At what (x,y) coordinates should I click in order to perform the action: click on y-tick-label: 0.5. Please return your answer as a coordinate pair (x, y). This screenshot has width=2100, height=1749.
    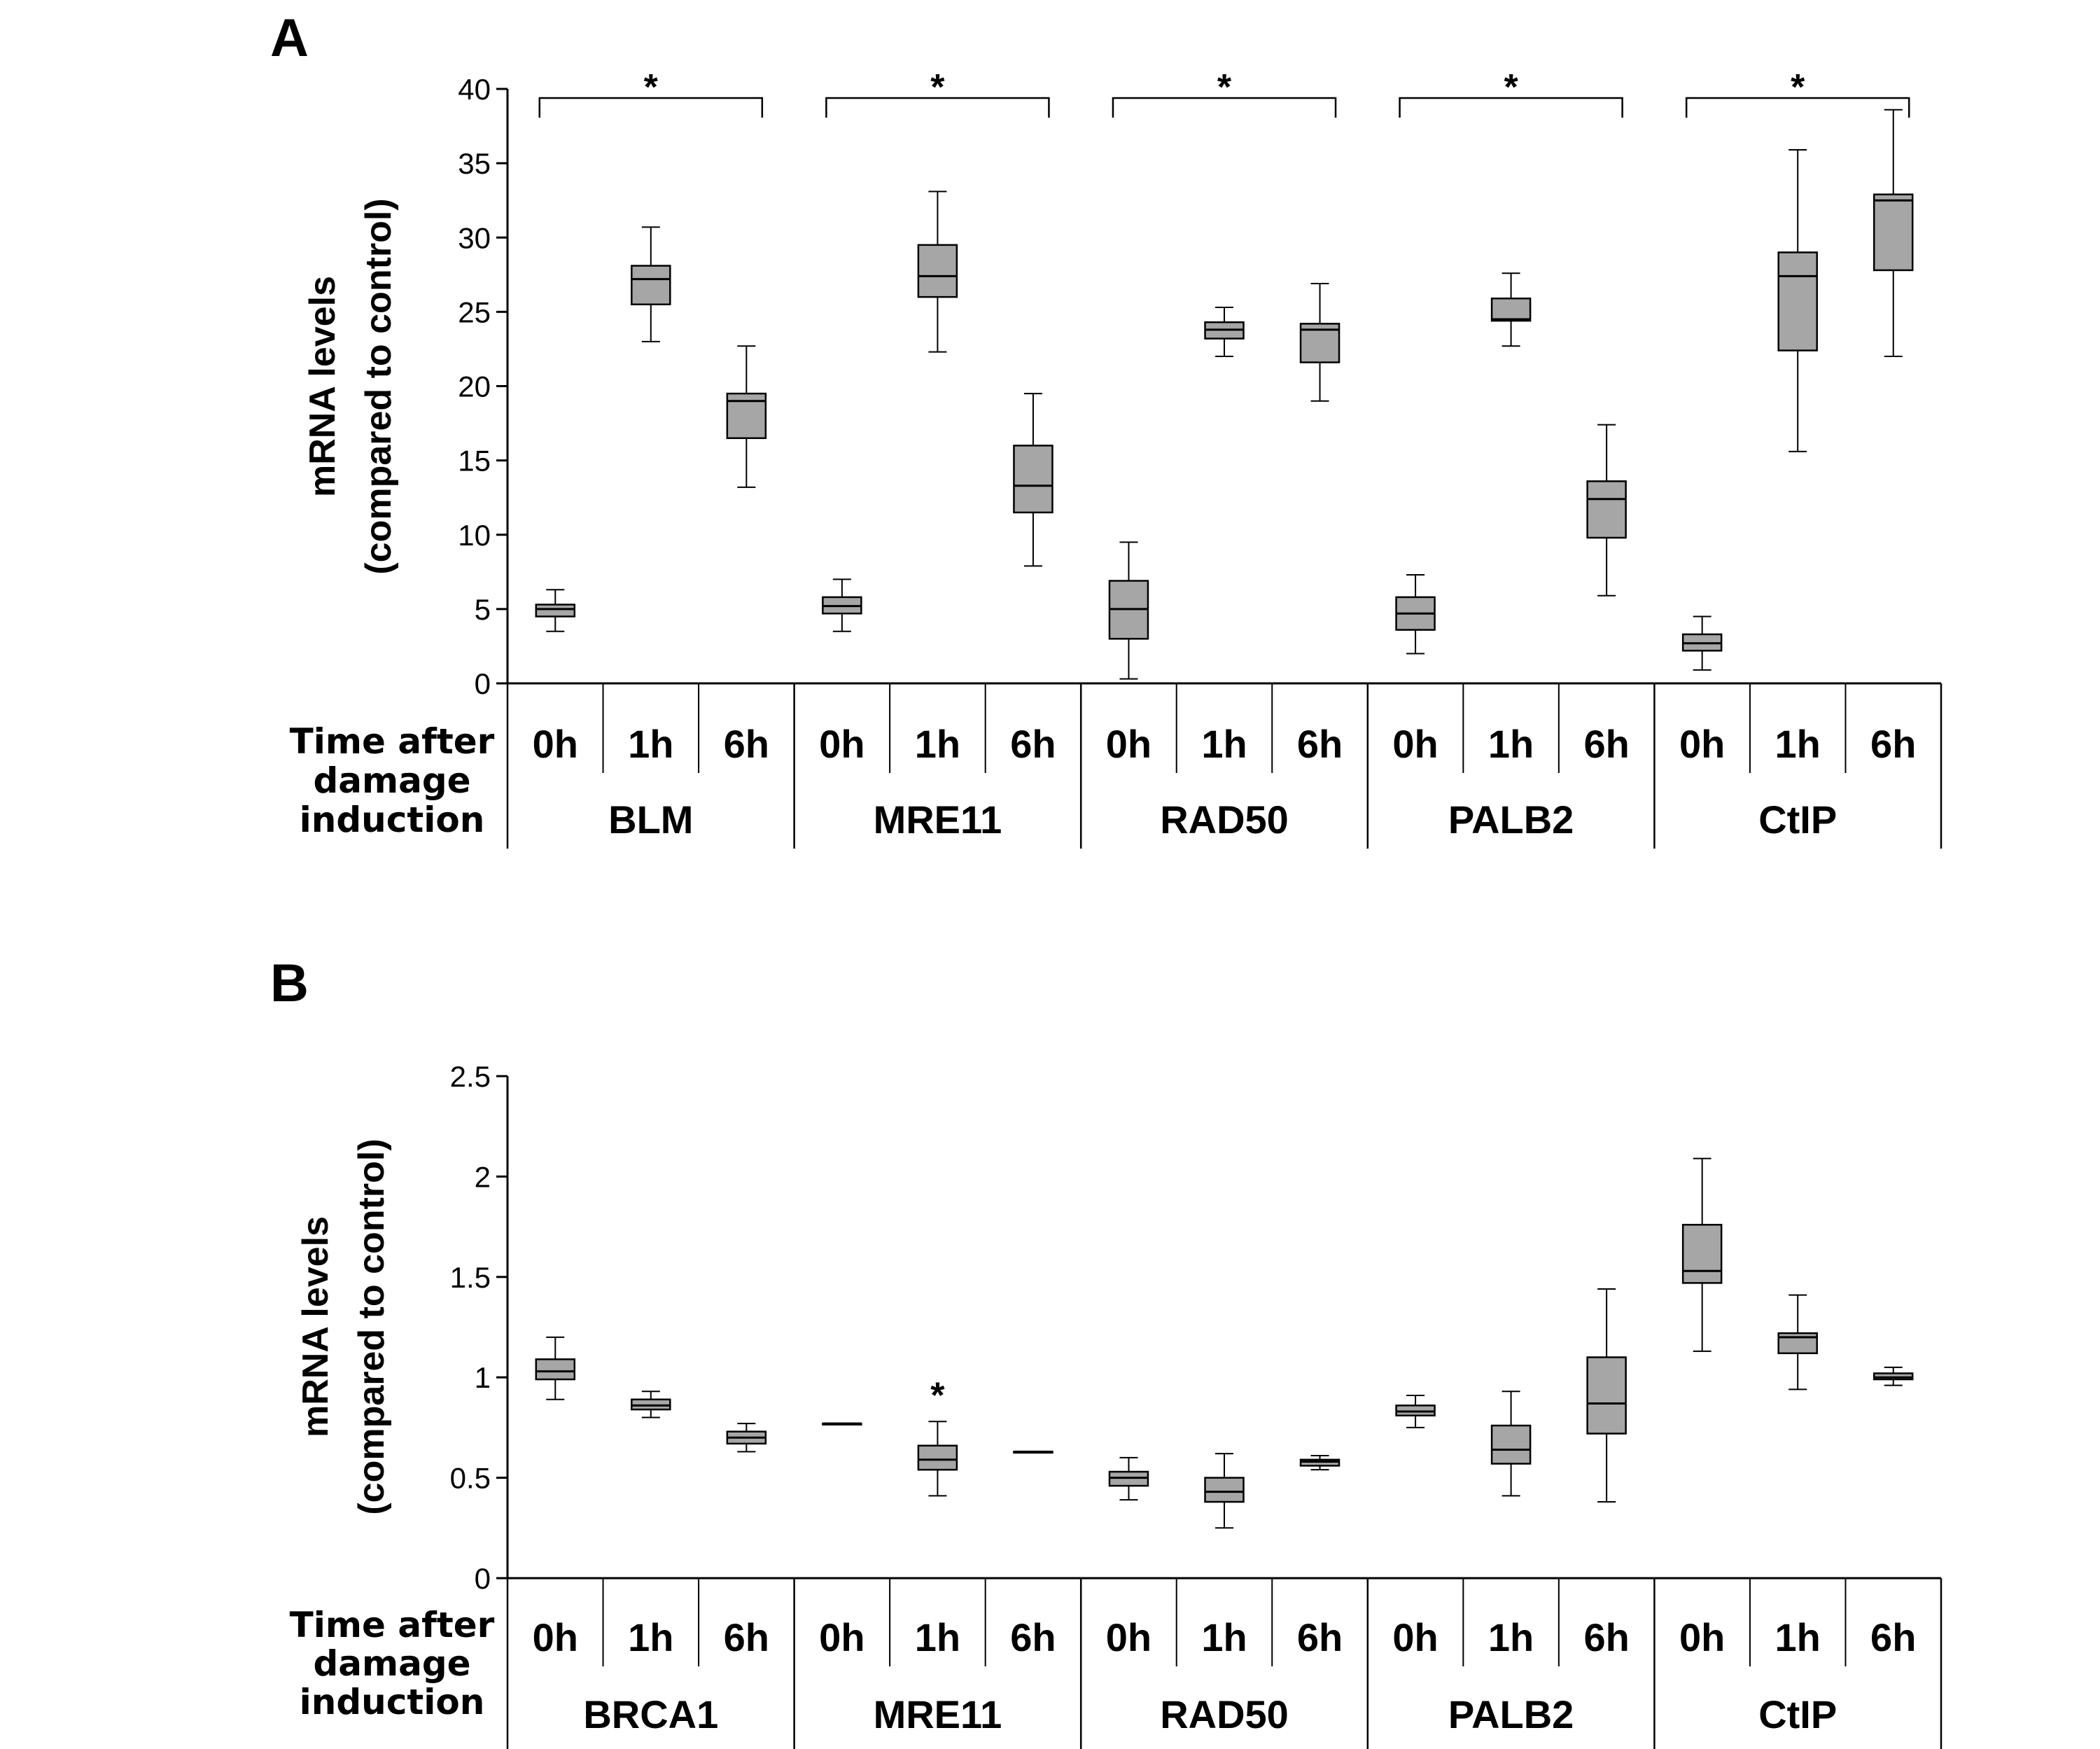
    Looking at the image, I should click on (470, 1478).